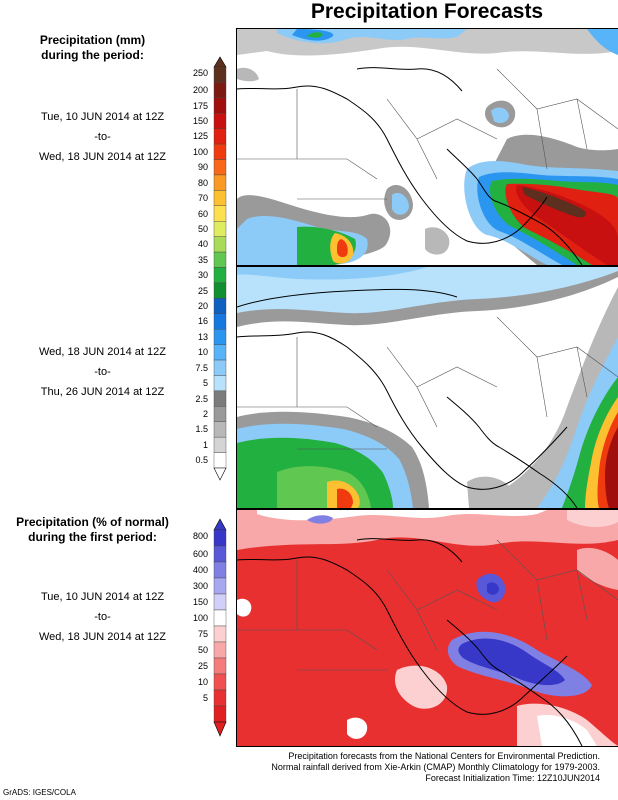 Image resolution: width=618 pixels, height=800 pixels. Describe the element at coordinates (200, 90) in the screenshot. I see `scale1-tick-label: 200` at that location.